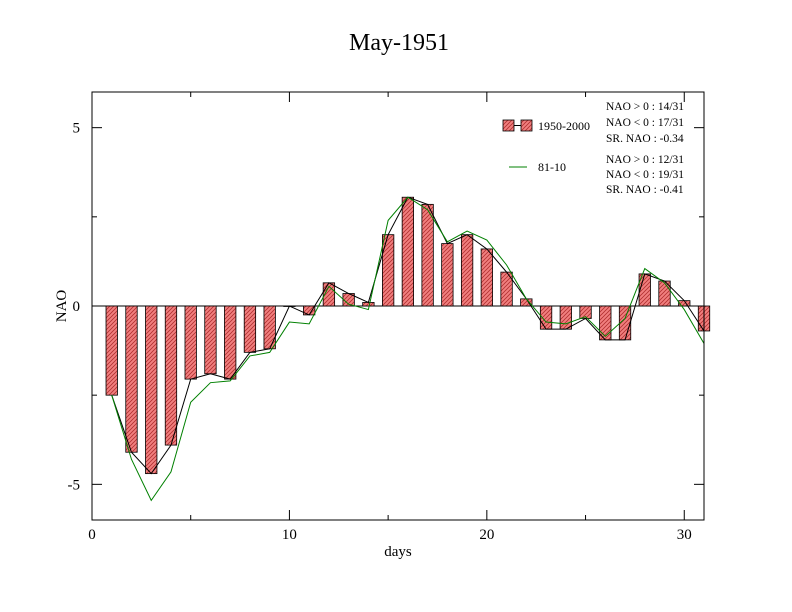  I want to click on stats-nao-positive: NAO > 0 : 14/31, so click(645, 107).